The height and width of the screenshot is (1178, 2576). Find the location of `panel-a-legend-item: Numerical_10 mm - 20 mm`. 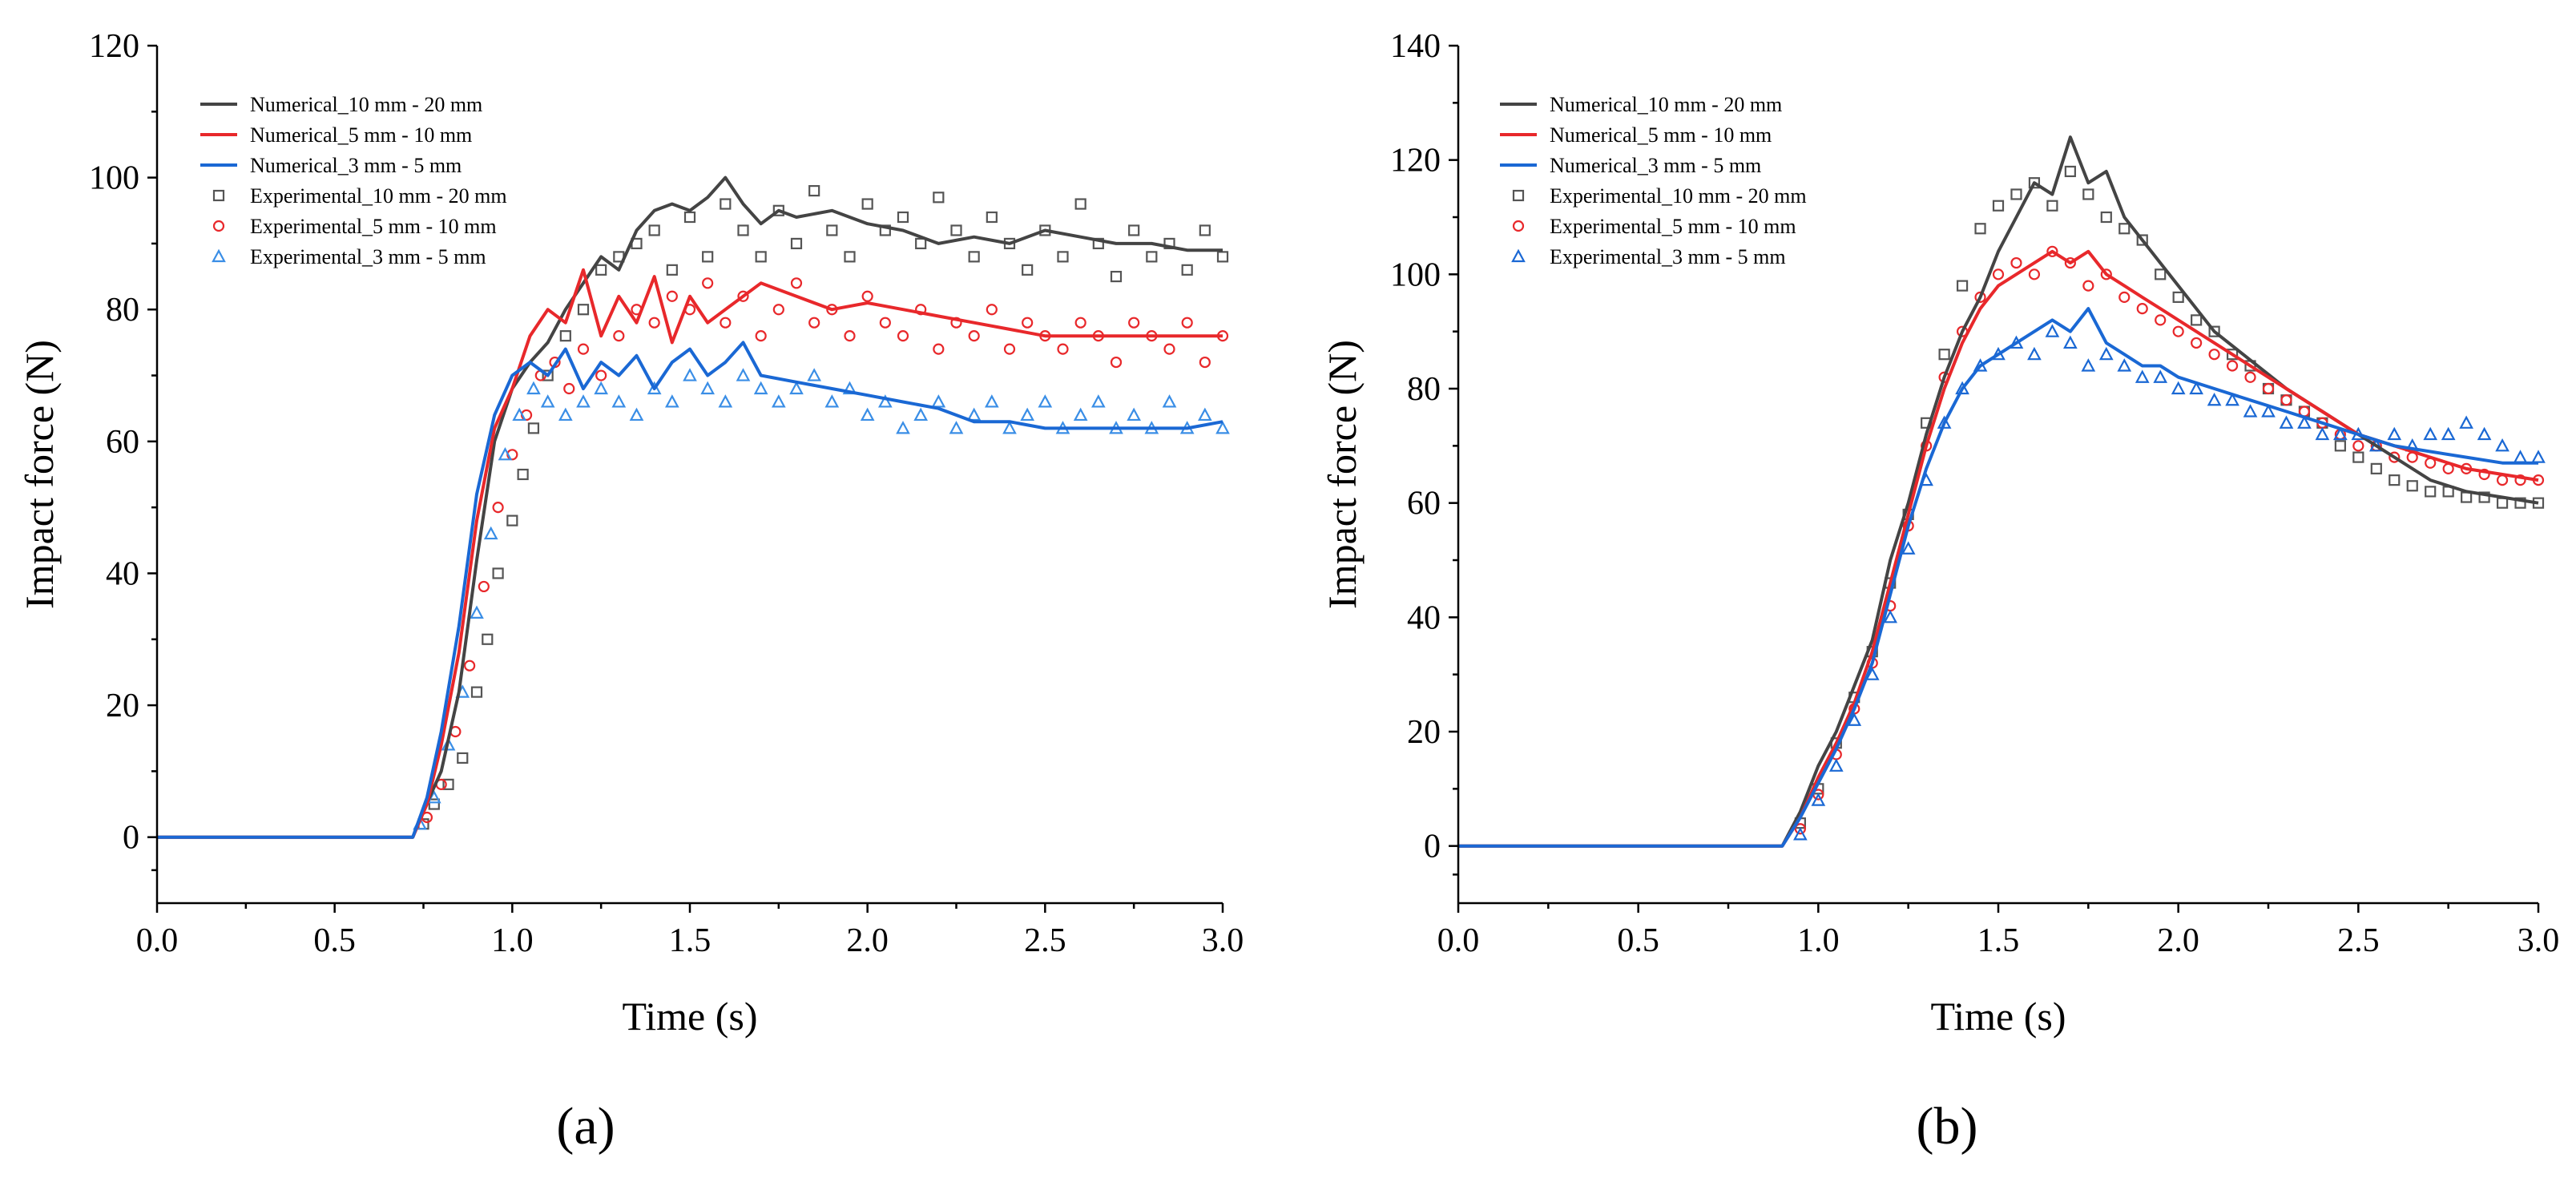

panel-a-legend-item: Numerical_10 mm - 20 mm is located at coordinates (341, 104).